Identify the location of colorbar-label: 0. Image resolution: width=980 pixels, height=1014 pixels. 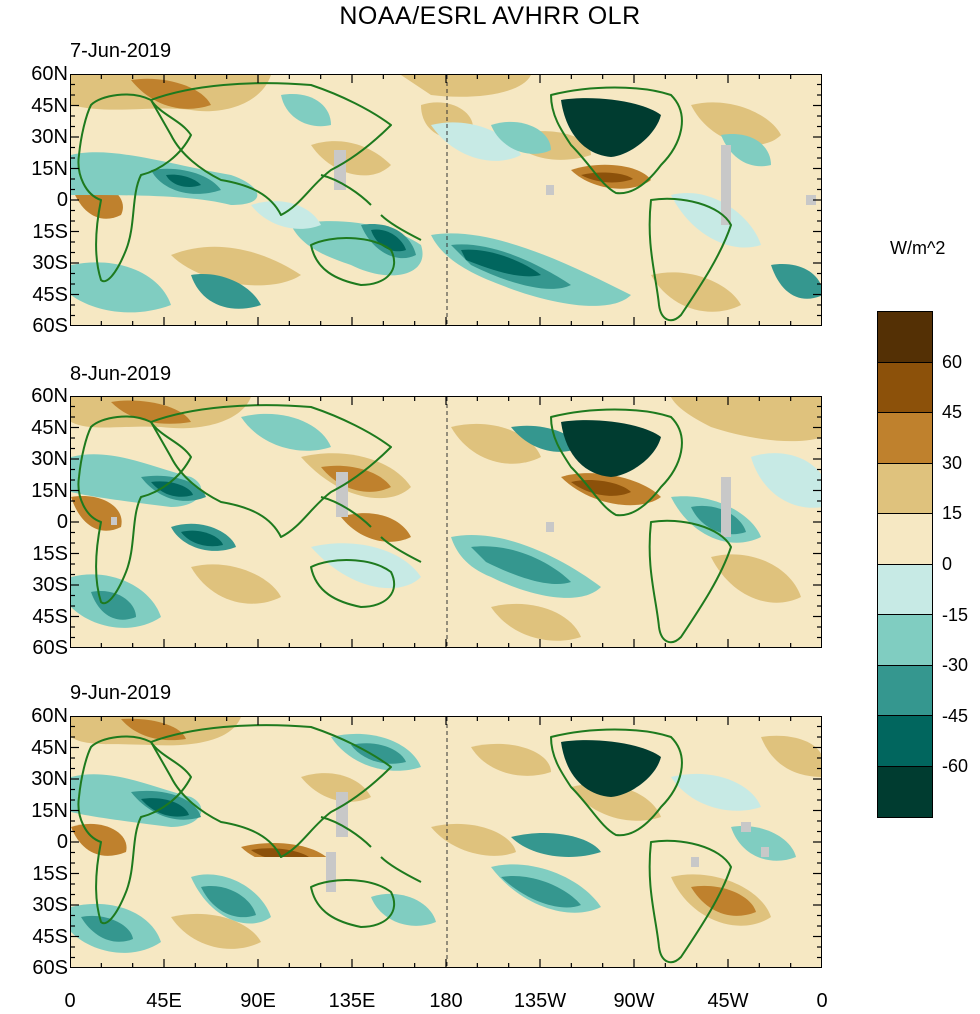
(947, 564).